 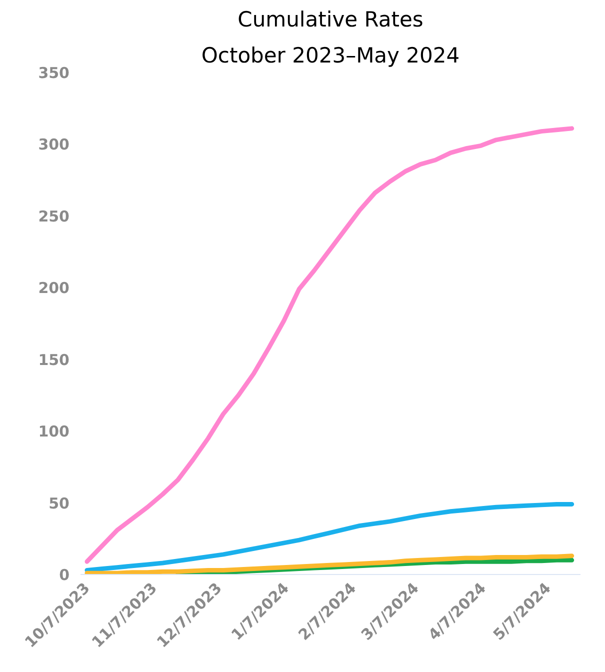 What do you see at coordinates (331, 20) in the screenshot?
I see `chart-title: Cumulative Rates` at bounding box center [331, 20].